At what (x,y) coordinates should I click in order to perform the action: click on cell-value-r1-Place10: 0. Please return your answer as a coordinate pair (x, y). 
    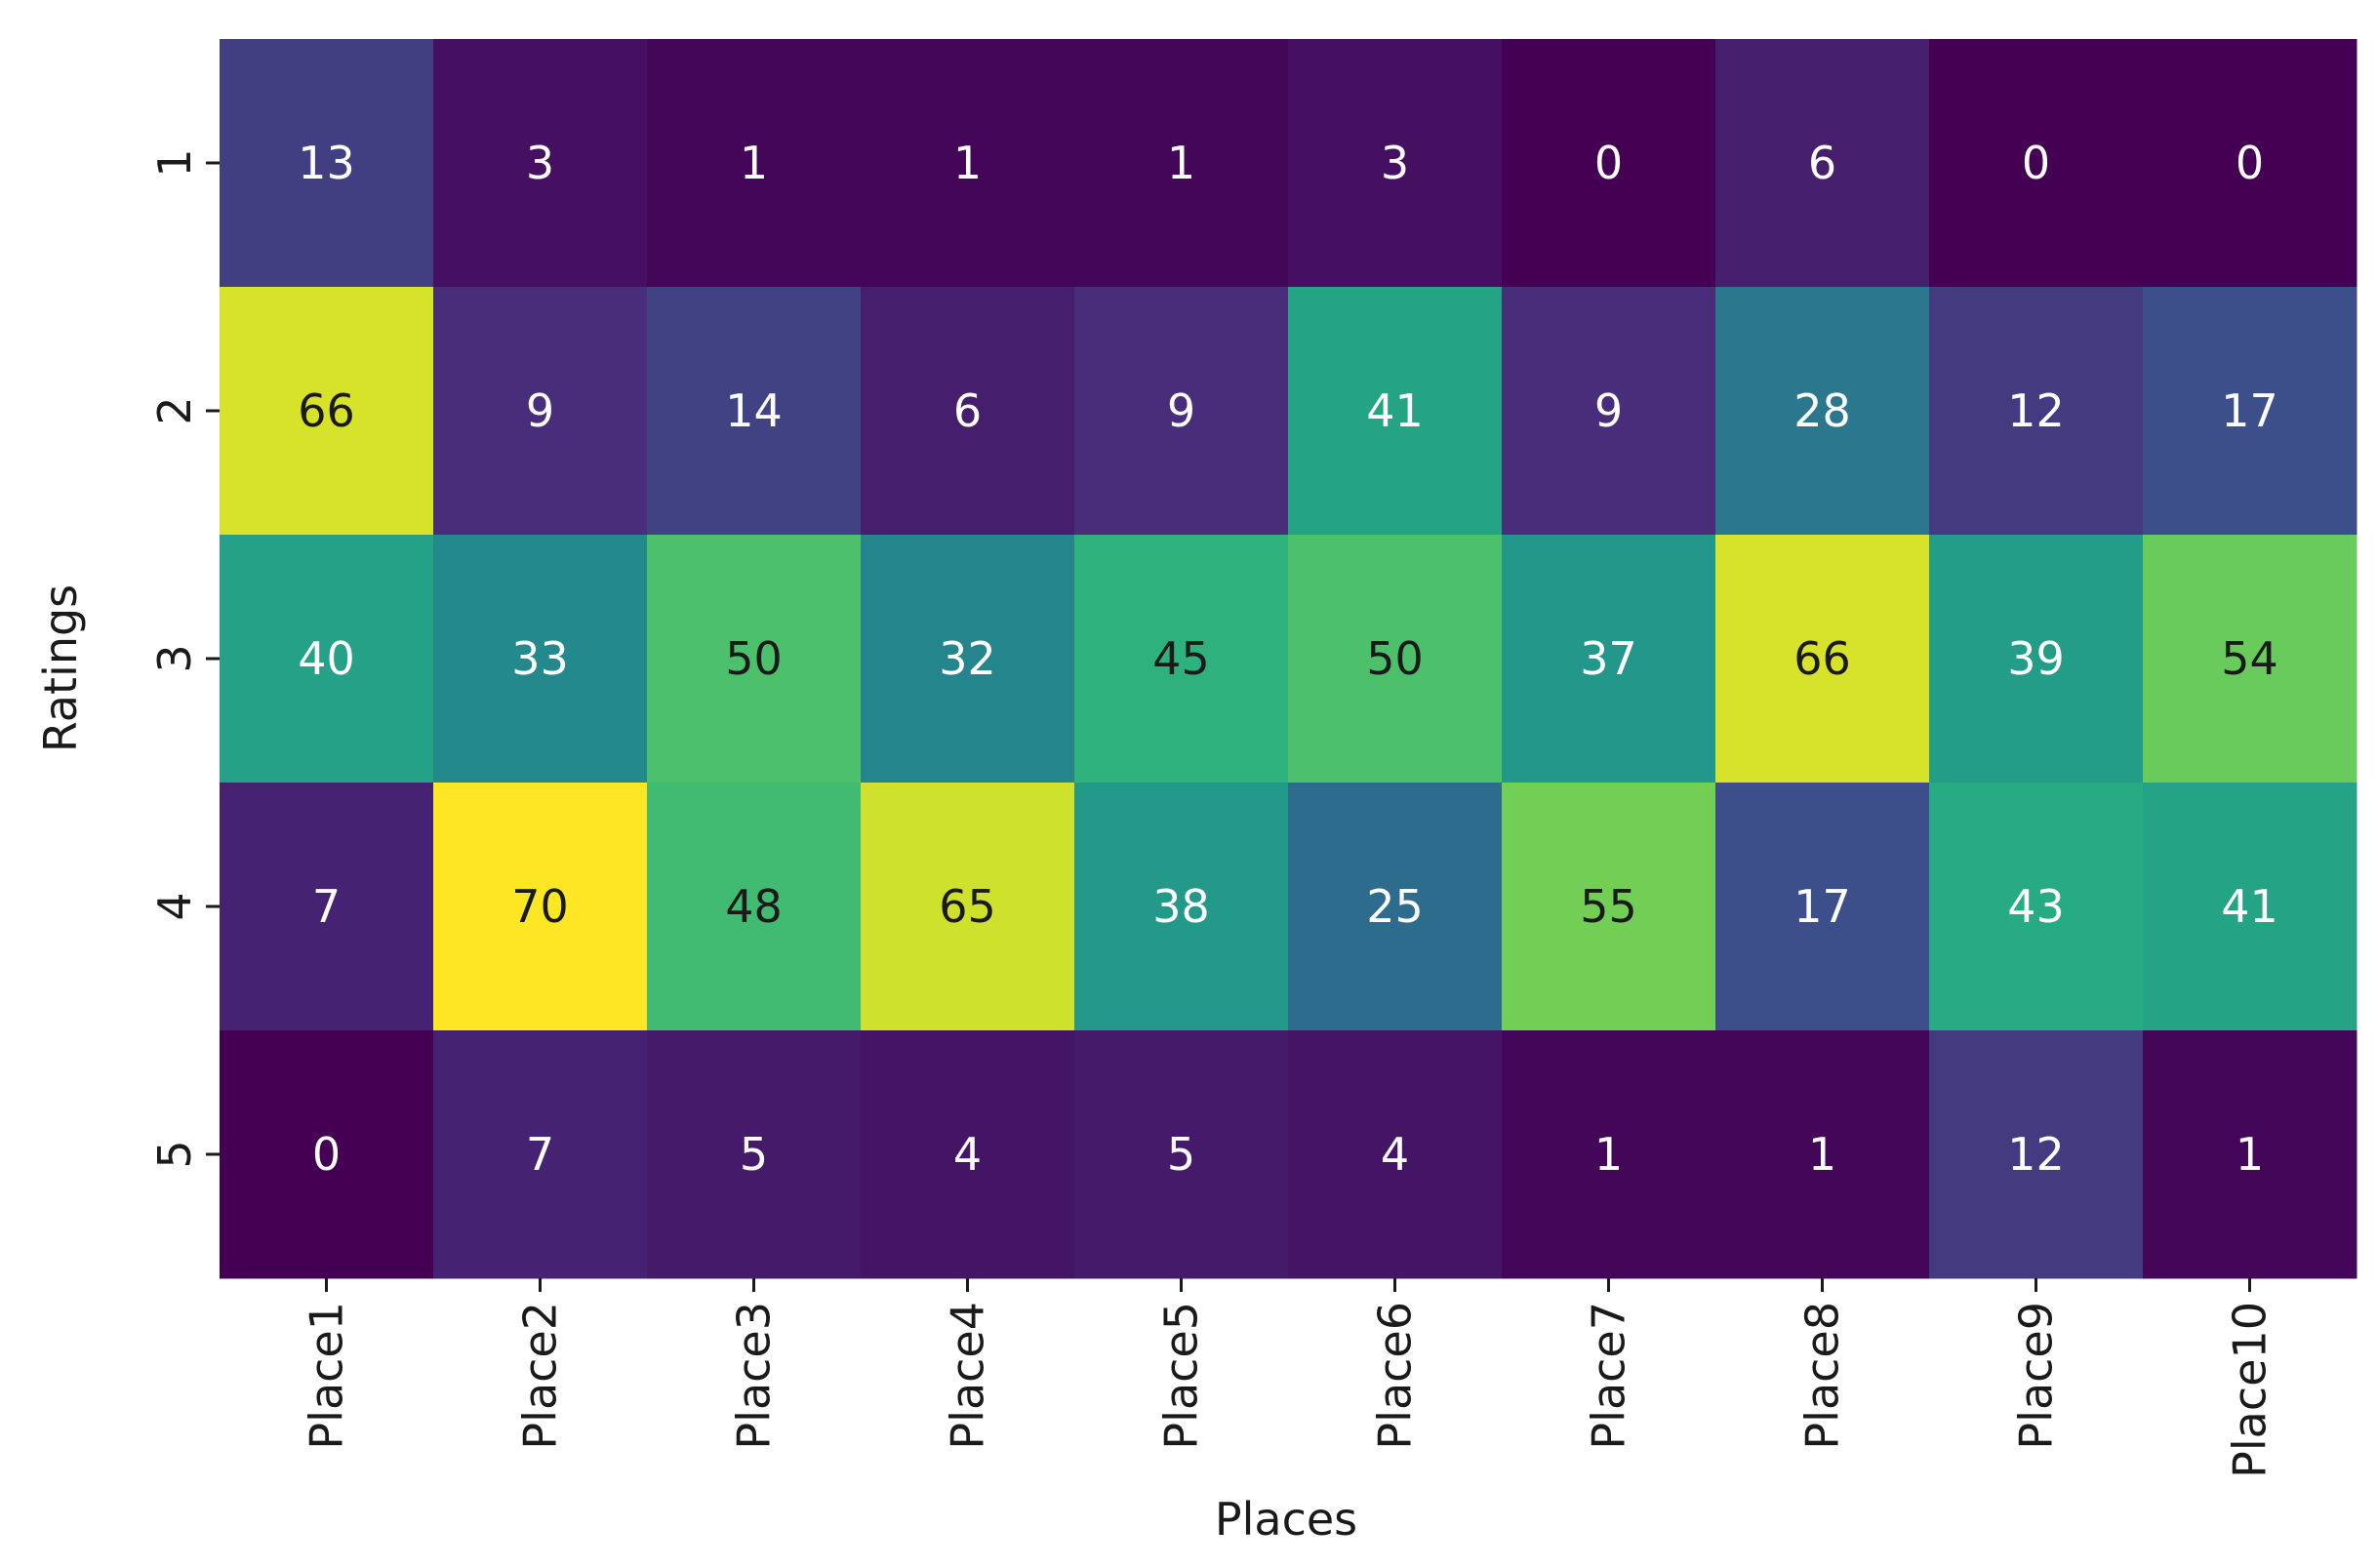
    Looking at the image, I should click on (2250, 163).